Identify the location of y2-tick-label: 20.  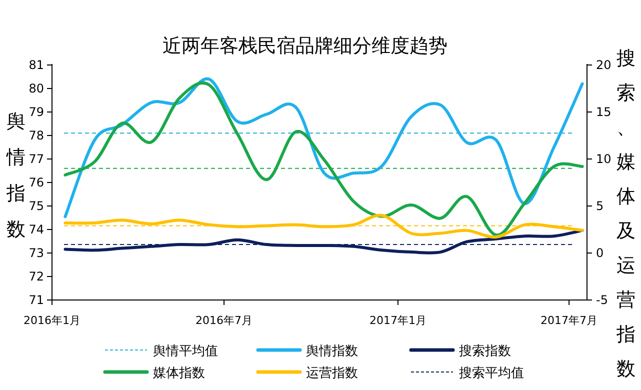
(604, 65).